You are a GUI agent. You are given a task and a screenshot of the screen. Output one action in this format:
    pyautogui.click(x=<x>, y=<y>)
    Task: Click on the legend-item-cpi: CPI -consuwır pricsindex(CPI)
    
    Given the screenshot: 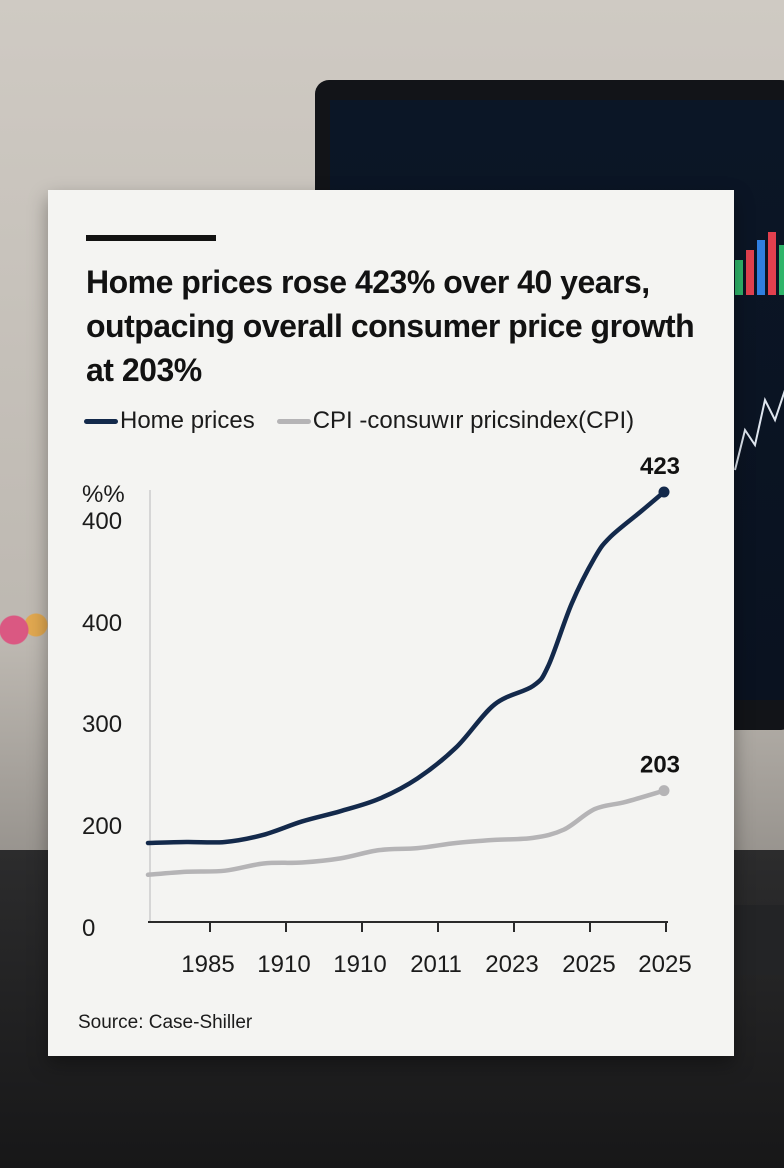 What is the action you would take?
    pyautogui.click(x=455, y=421)
    